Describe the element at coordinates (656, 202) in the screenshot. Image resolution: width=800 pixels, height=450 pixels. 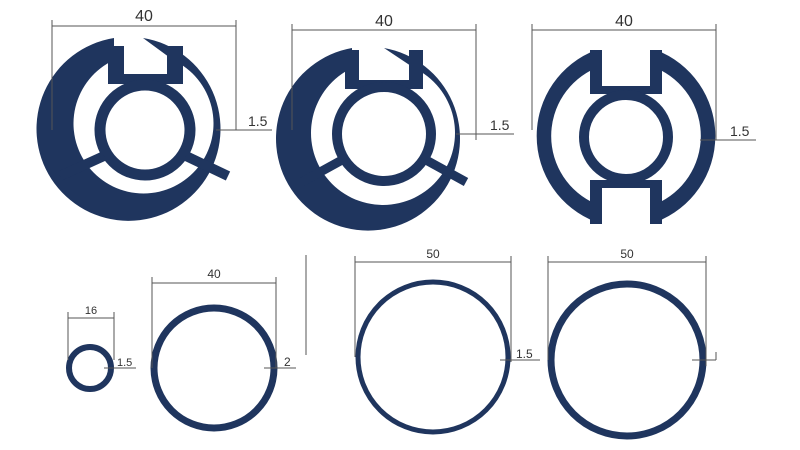
I see `profile-3-bottom-right-post` at that location.